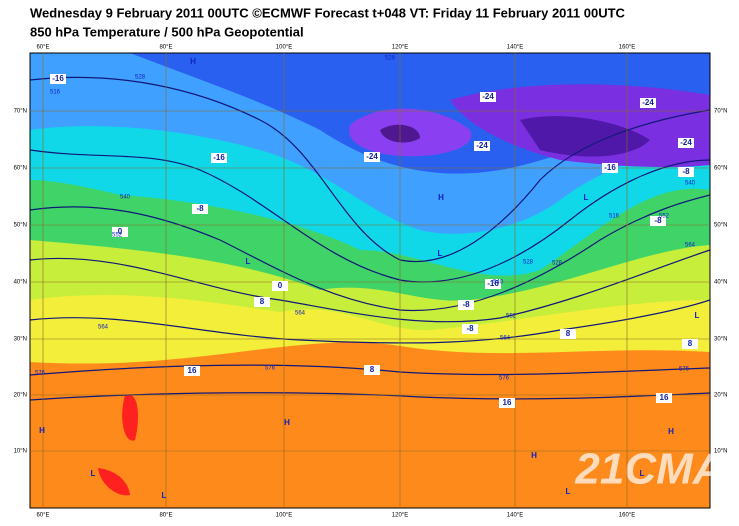  What do you see at coordinates (20, 340) in the screenshot?
I see `latitude-label: 30°N` at bounding box center [20, 340].